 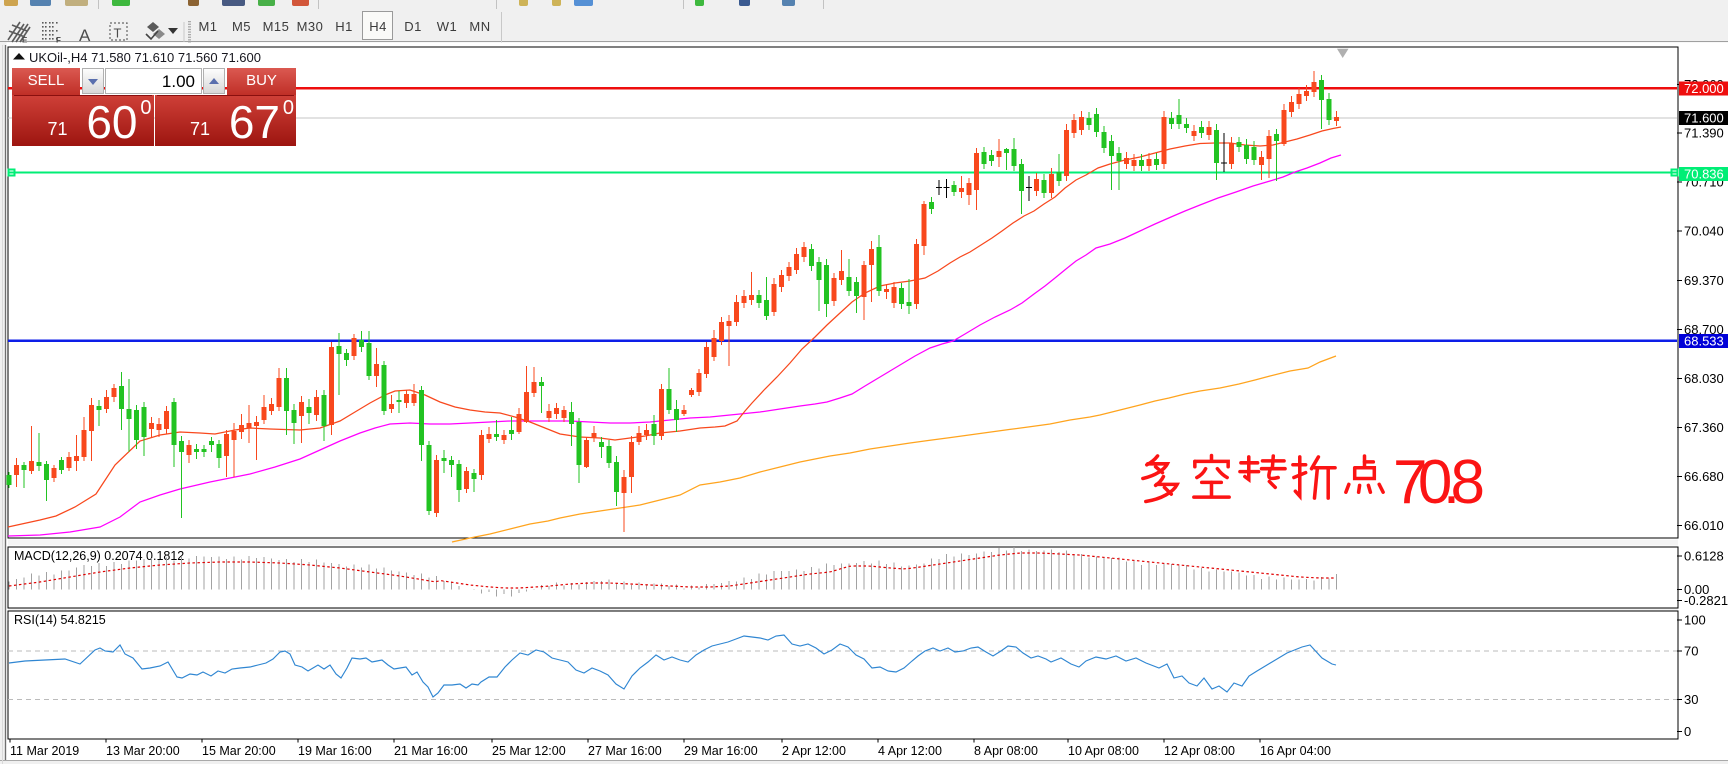 I want to click on svg-text: 2 Apr 12:00, so click(x=814, y=751).